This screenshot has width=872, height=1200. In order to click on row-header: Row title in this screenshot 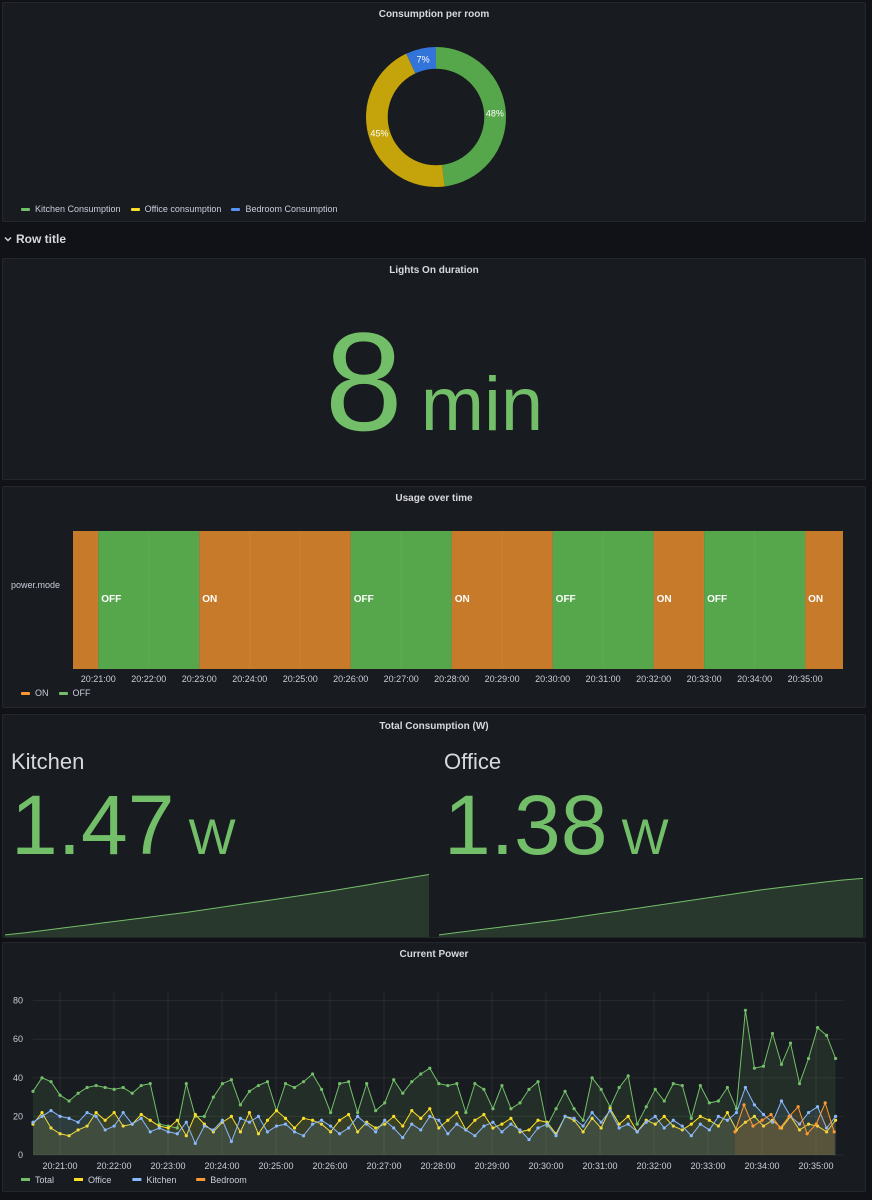, I will do `click(35, 239)`.